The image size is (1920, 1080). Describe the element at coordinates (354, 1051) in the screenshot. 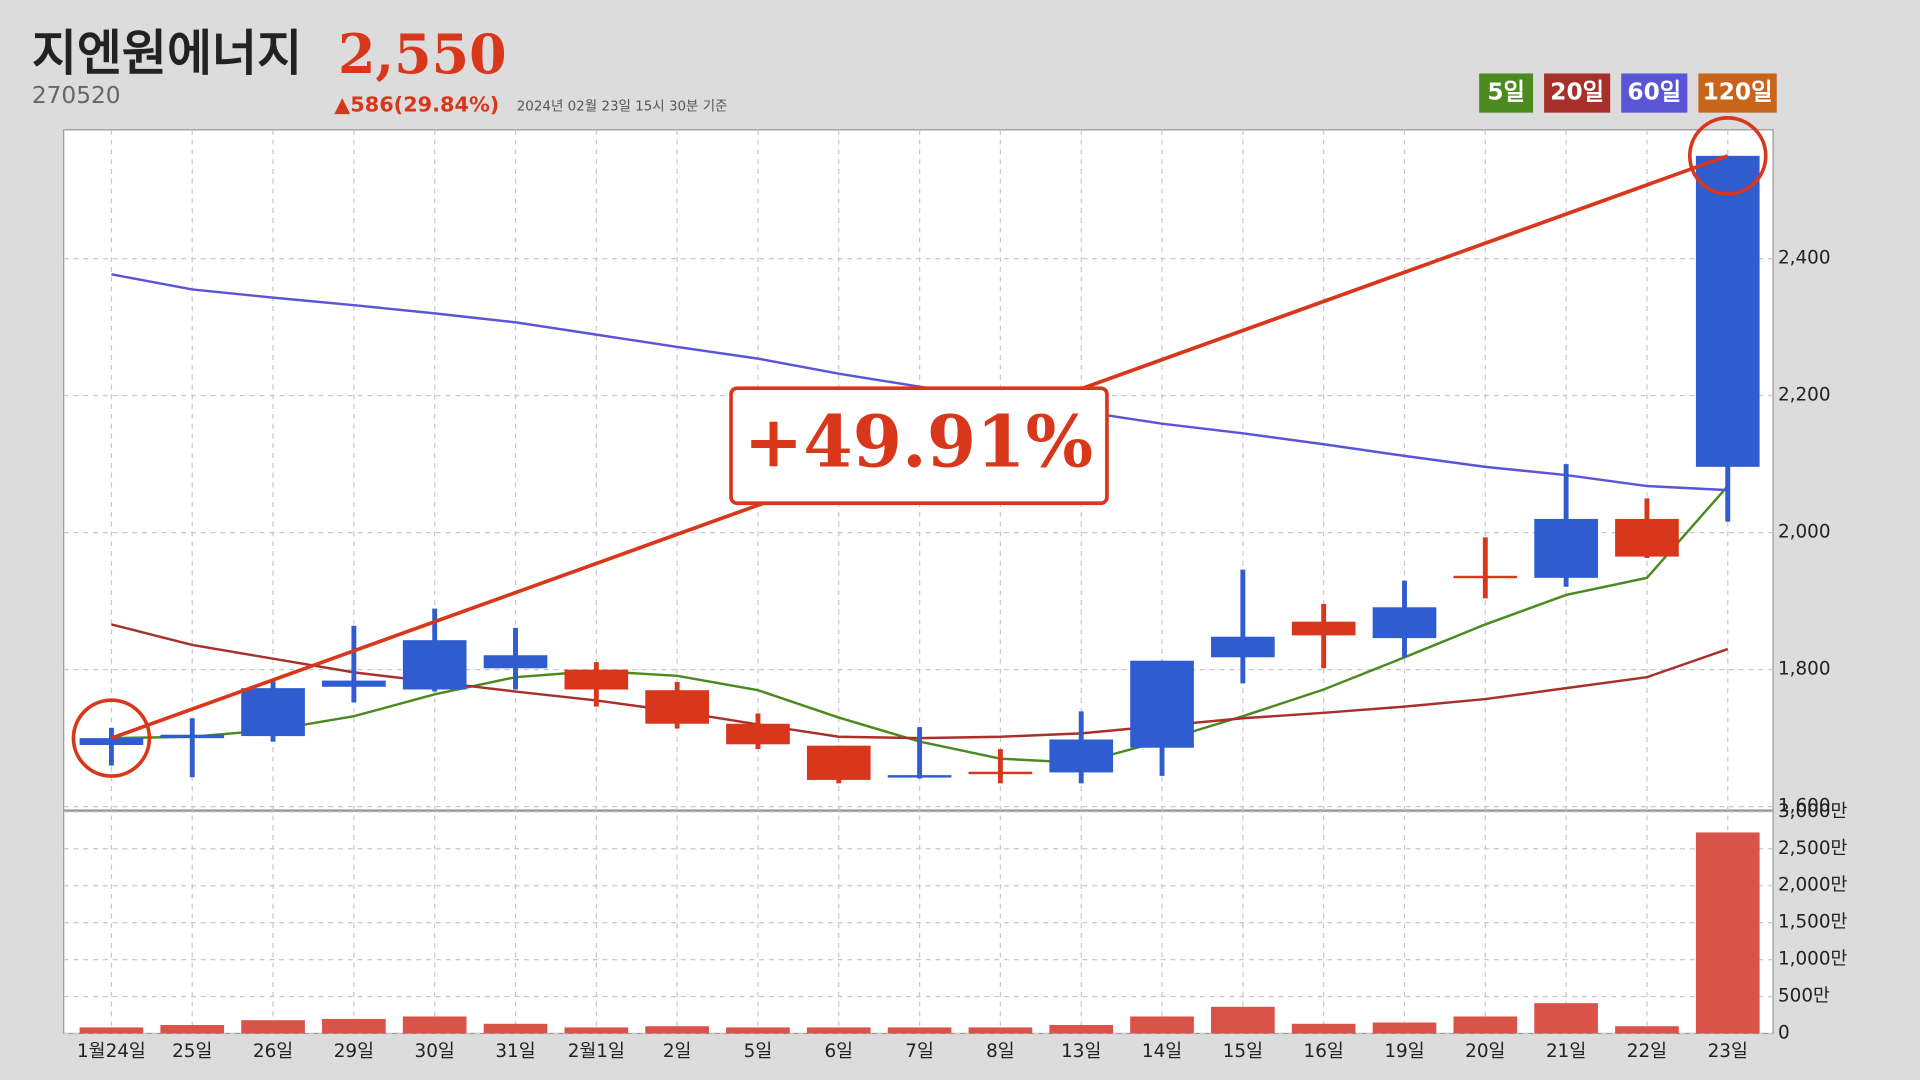

I see `x-tick-label: 29일` at that location.